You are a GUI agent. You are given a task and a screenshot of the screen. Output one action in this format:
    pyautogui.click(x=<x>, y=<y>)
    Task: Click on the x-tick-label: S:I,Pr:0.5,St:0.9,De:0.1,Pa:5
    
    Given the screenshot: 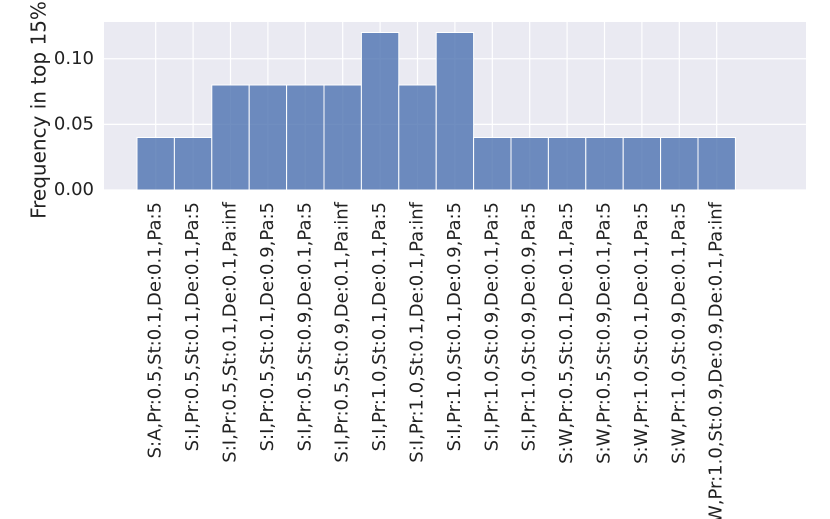 What is the action you would take?
    pyautogui.click(x=304, y=326)
    